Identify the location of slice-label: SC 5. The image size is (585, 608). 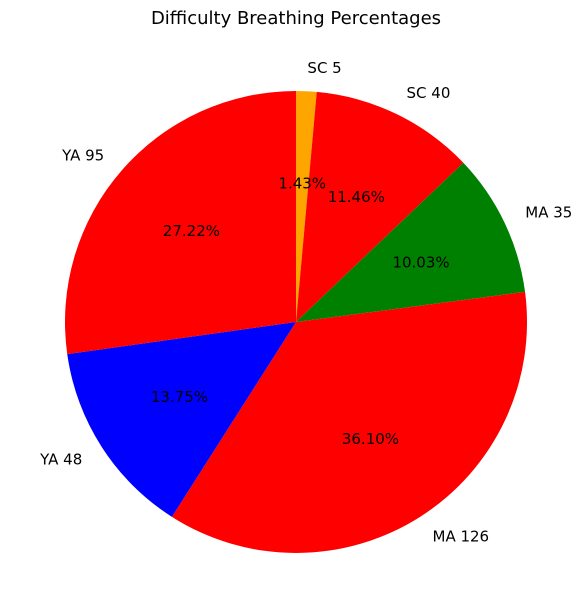
(324, 68).